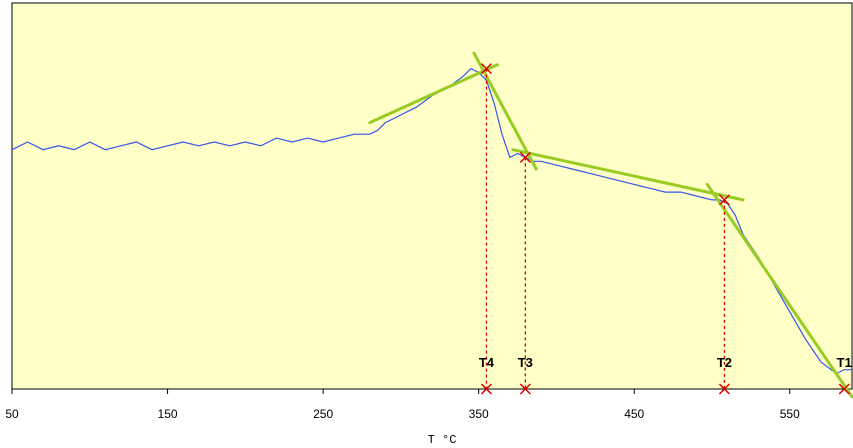 Image resolution: width=853 pixels, height=448 pixels. I want to click on x-tick-label-250: 250, so click(323, 414).